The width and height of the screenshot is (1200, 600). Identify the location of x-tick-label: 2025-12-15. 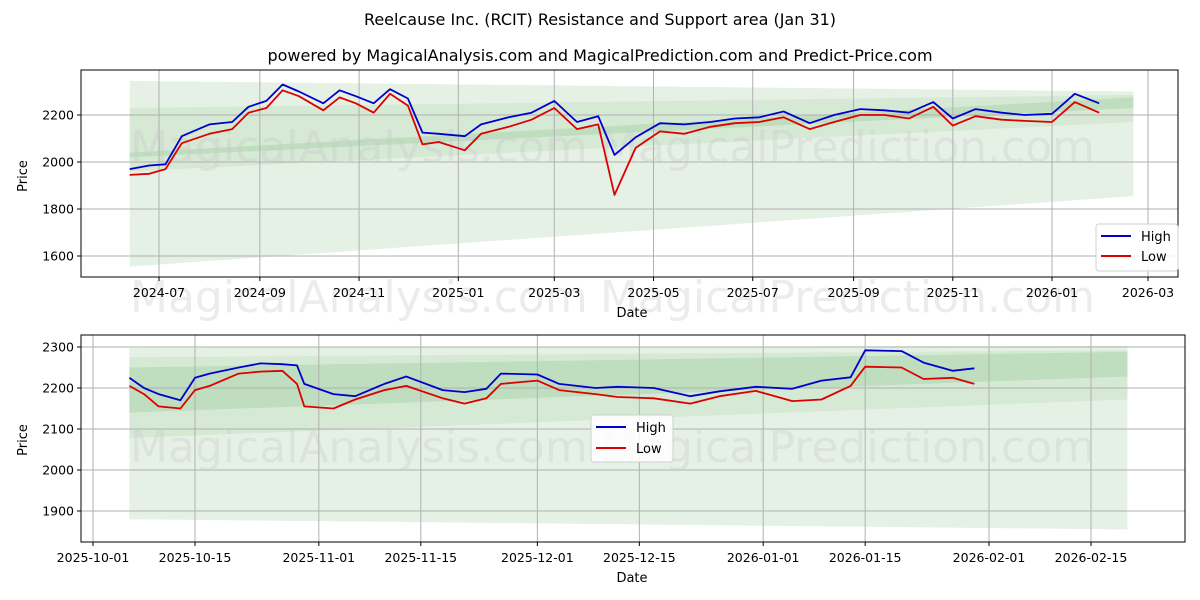
(639, 557).